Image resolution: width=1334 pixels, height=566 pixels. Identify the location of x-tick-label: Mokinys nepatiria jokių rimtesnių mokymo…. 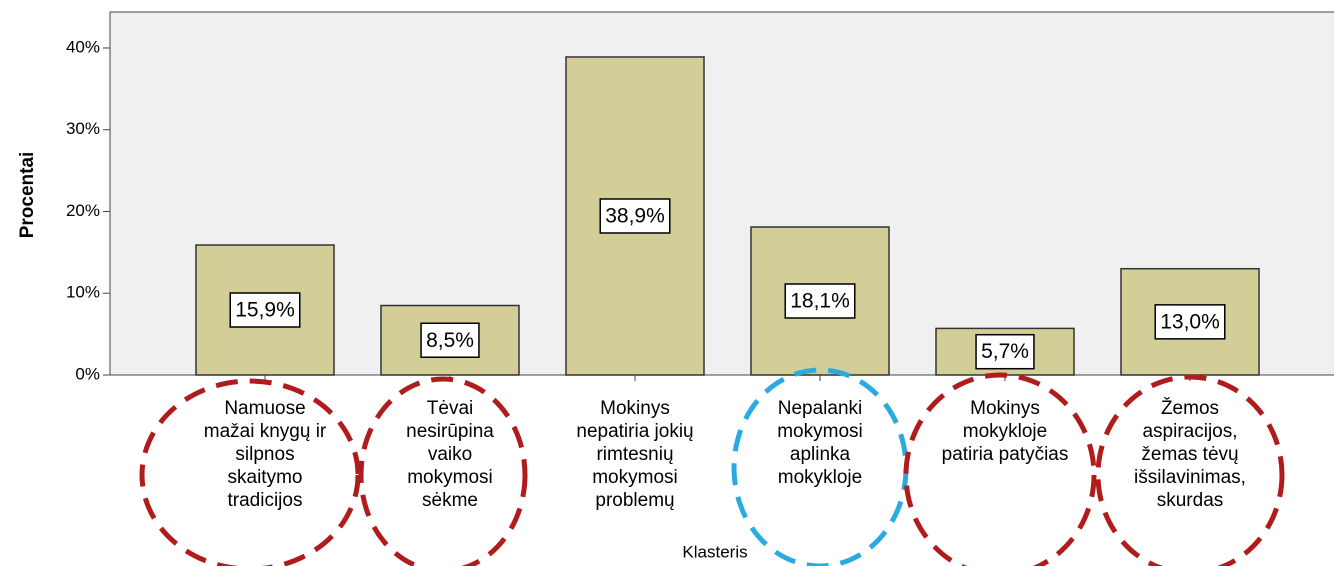
(635, 454).